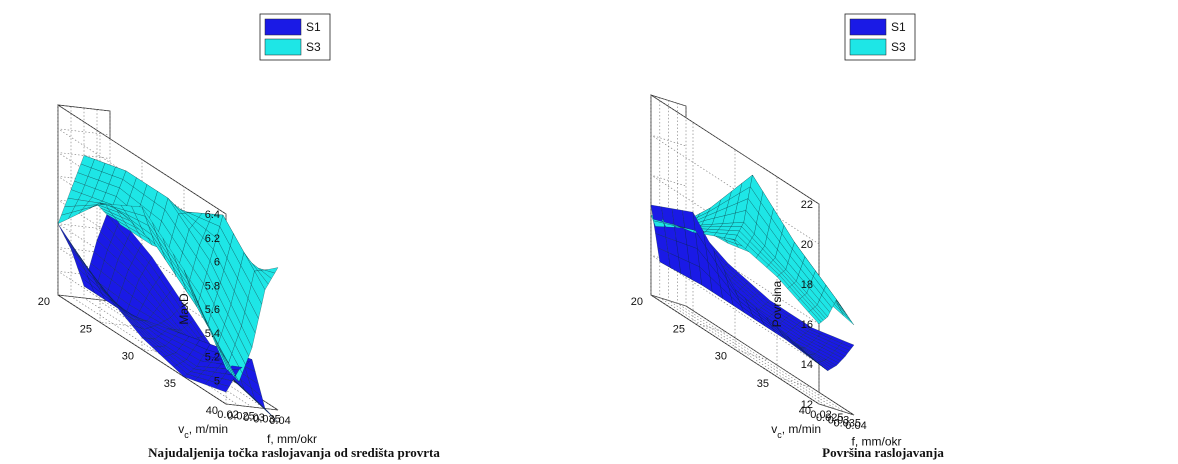  What do you see at coordinates (212, 215) in the screenshot?
I see `z-tick-label: 6.4` at bounding box center [212, 215].